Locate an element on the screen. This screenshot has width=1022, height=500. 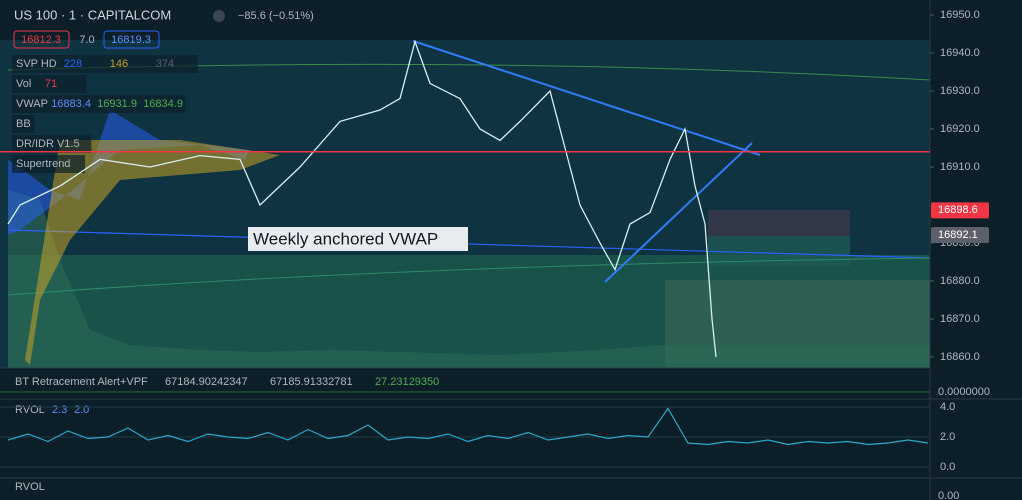
price-label: 16898.6 is located at coordinates (958, 210).